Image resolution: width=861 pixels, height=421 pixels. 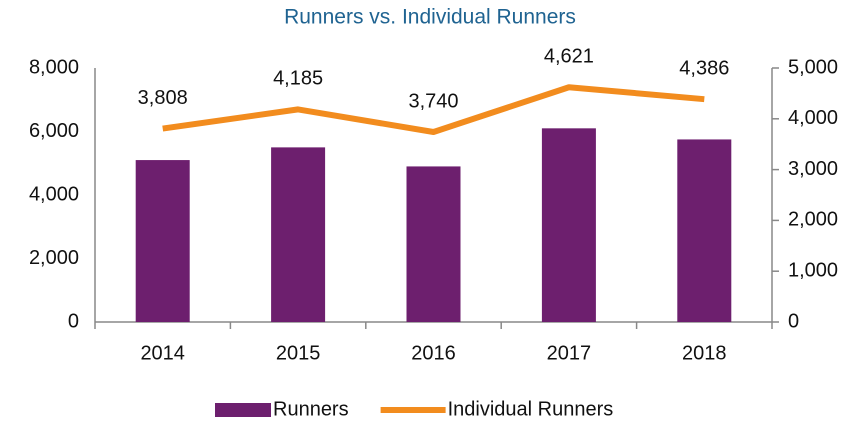 What do you see at coordinates (311, 409) in the screenshot?
I see `legend-label: Runners` at bounding box center [311, 409].